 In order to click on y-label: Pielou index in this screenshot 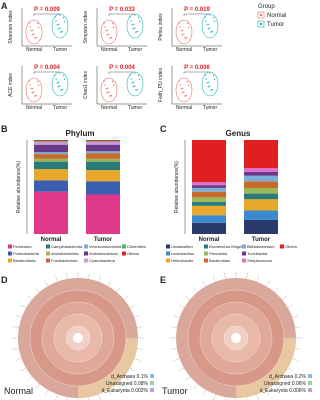, I will do `click(161, 27)`.